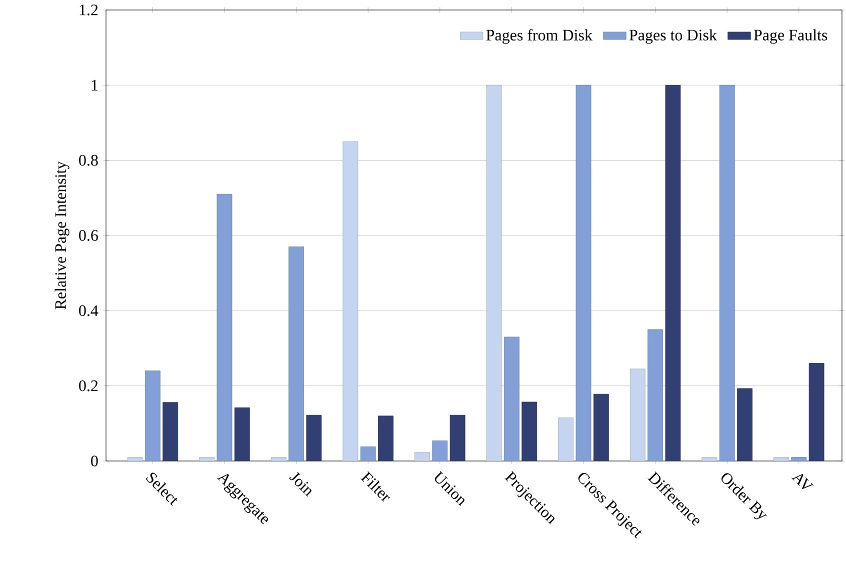 The image size is (846, 578). What do you see at coordinates (673, 36) in the screenshot?
I see `legend-label: Pages to Disk` at bounding box center [673, 36].